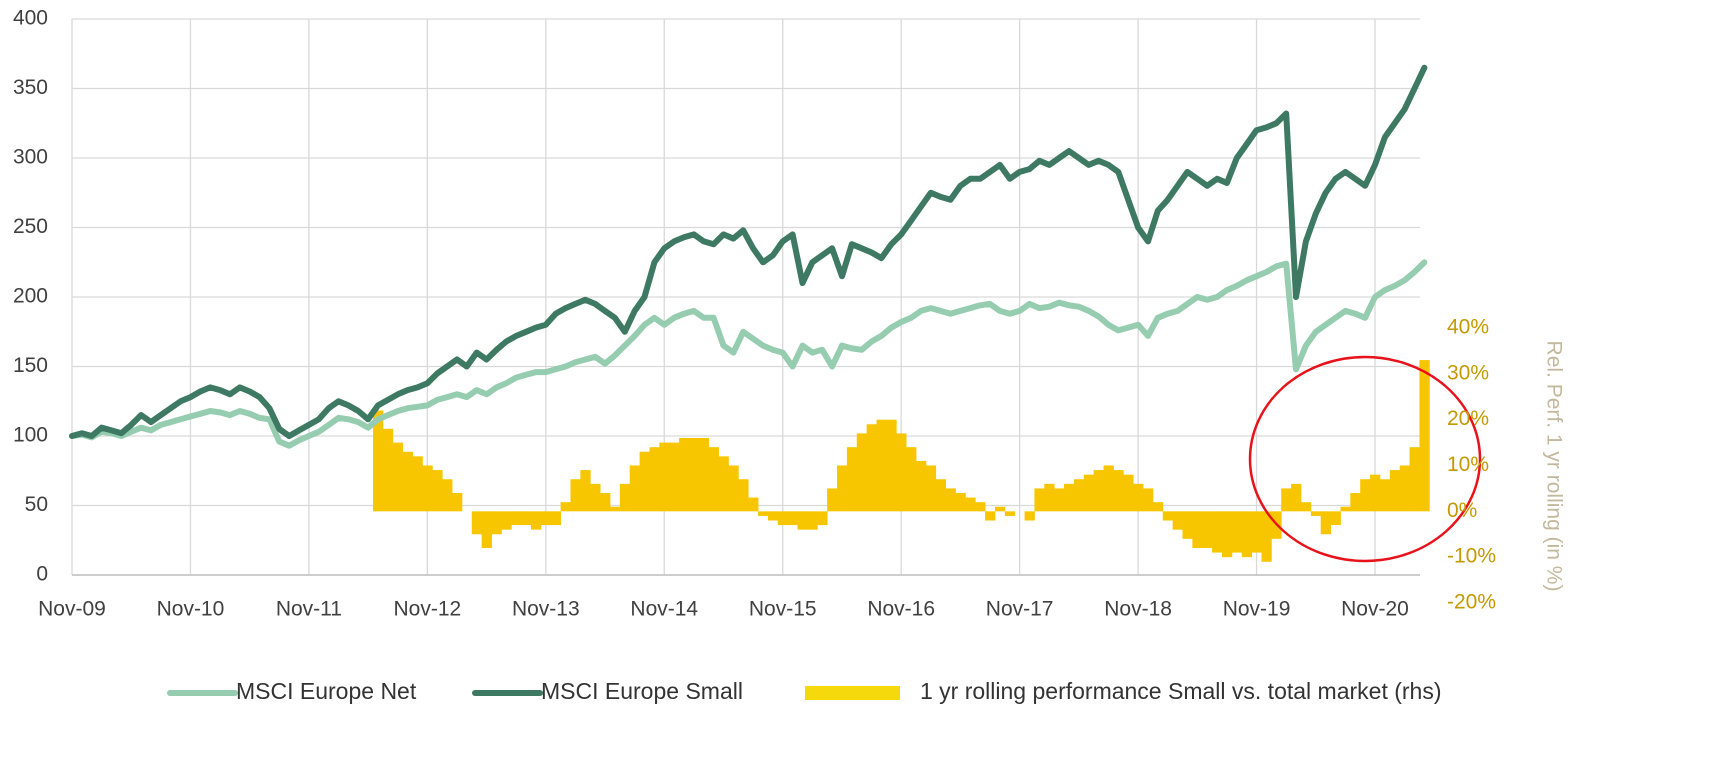  What do you see at coordinates (30, 296) in the screenshot?
I see `y-tick-label: 200` at bounding box center [30, 296].